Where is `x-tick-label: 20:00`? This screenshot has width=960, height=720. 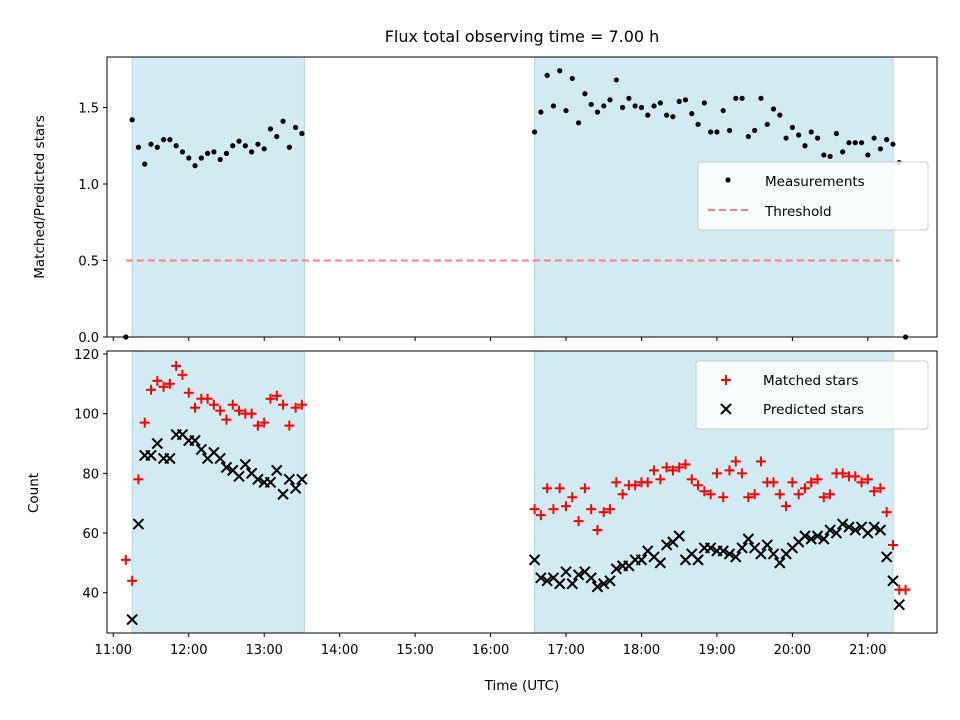
x-tick-label: 20:00 is located at coordinates (792, 650).